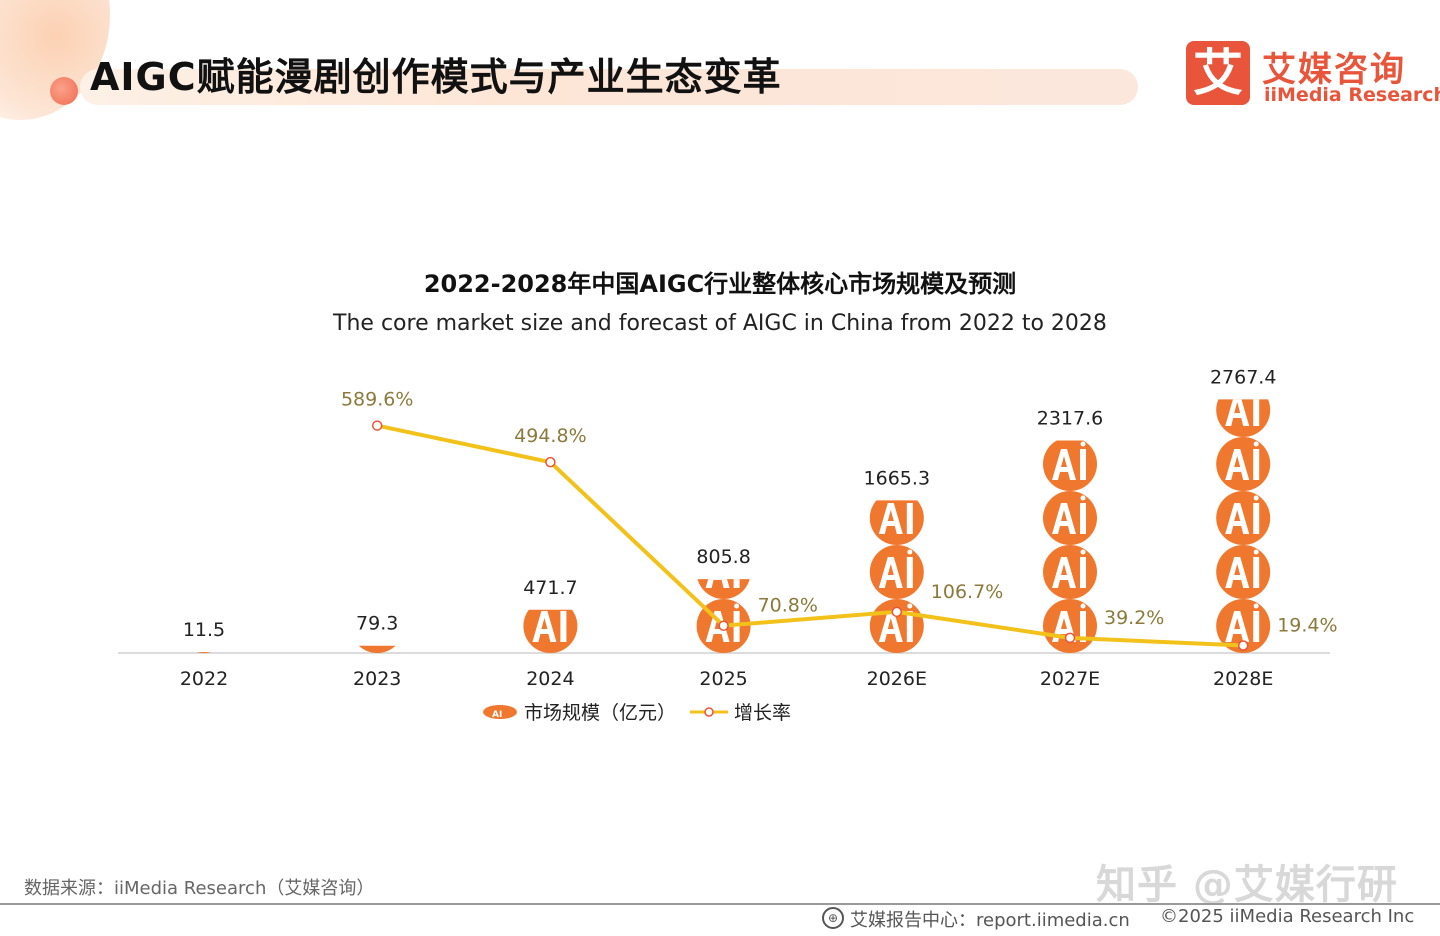 The image size is (1440, 936). Describe the element at coordinates (1287, 916) in the screenshot. I see `copyright: ©2025 iiMedia Research Inc` at that location.